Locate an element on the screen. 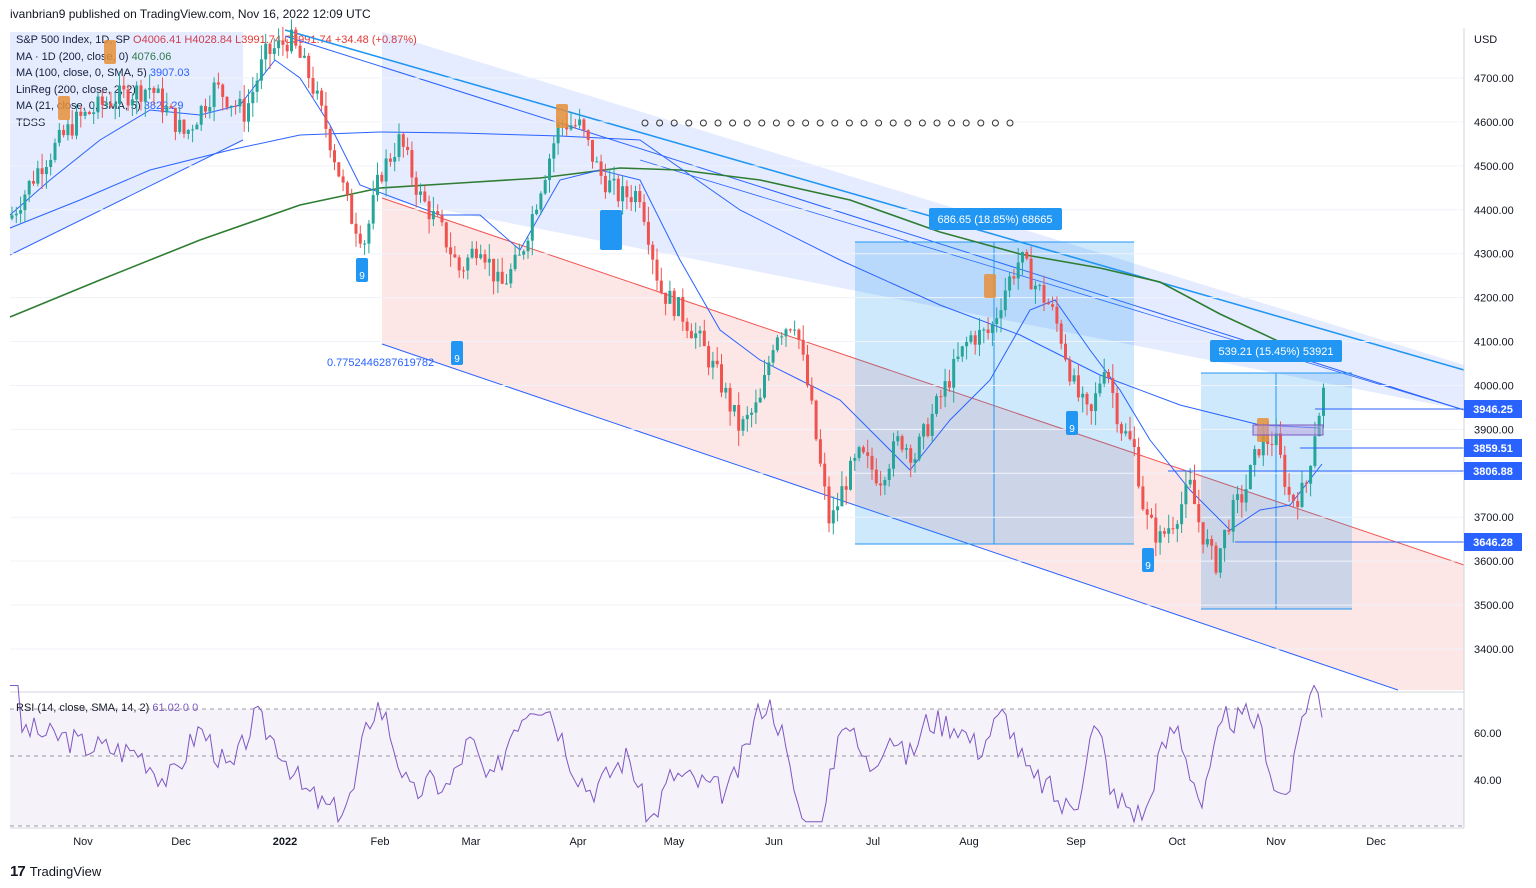 The width and height of the screenshot is (1536, 888). legend-ma200-row: MA · 1D (200, close, 0) 4076.06 is located at coordinates (216, 57).